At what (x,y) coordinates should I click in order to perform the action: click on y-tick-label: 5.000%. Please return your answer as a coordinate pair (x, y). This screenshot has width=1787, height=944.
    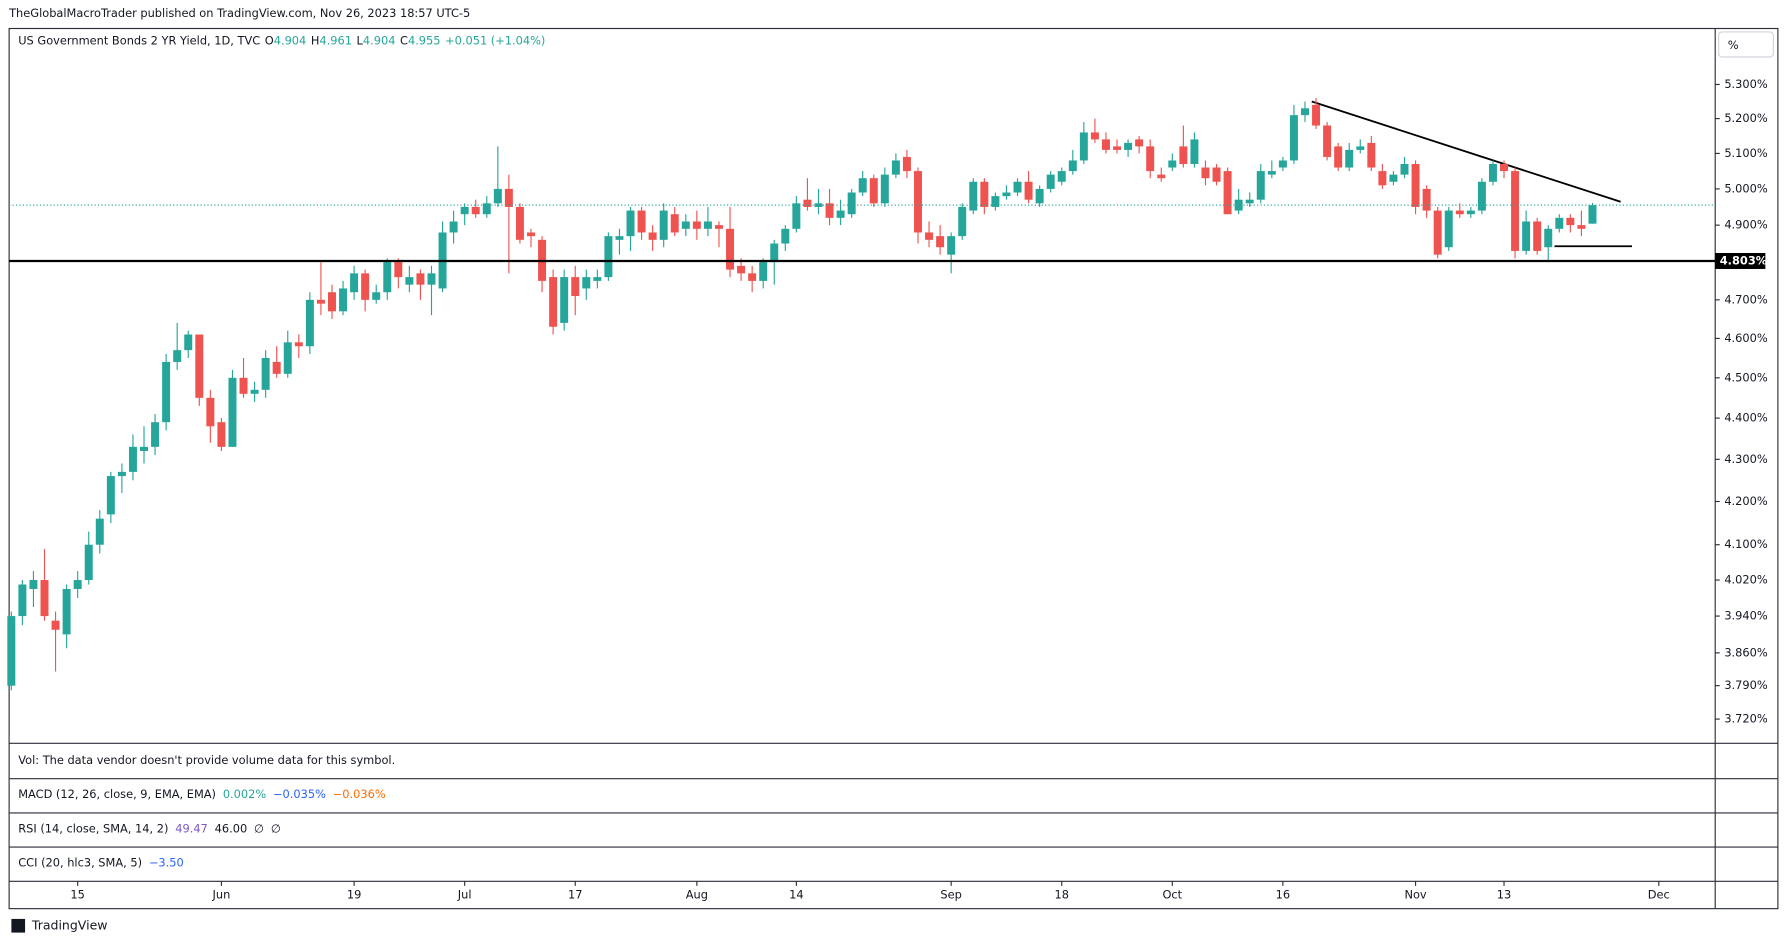
    Looking at the image, I should click on (1746, 188).